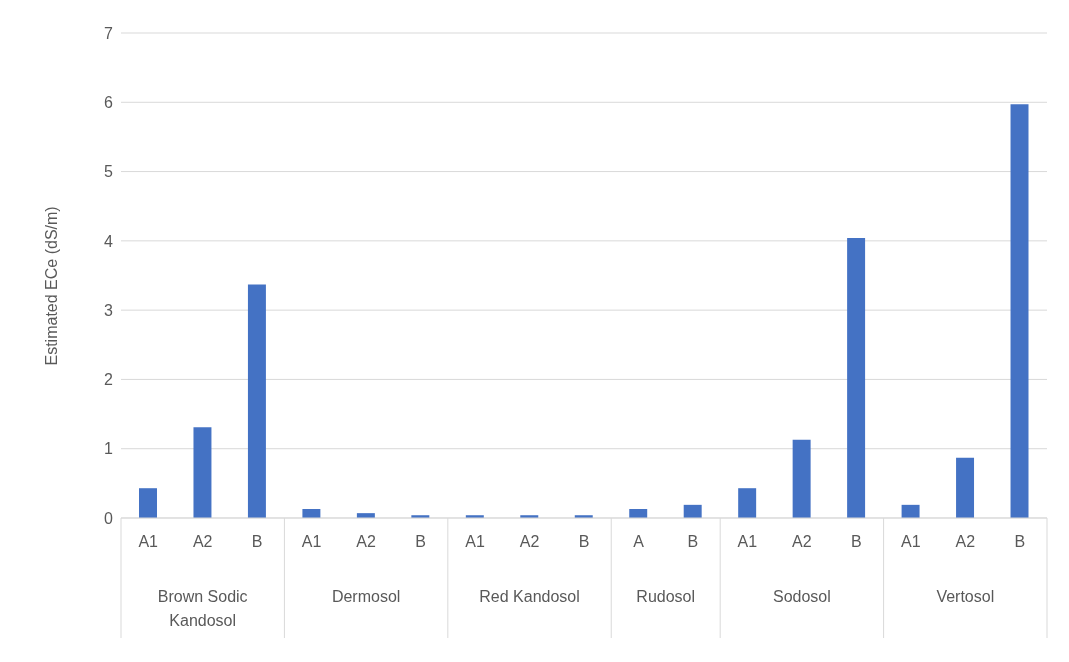 This screenshot has height=662, width=1069. I want to click on y-tick-label: 7, so click(109, 33).